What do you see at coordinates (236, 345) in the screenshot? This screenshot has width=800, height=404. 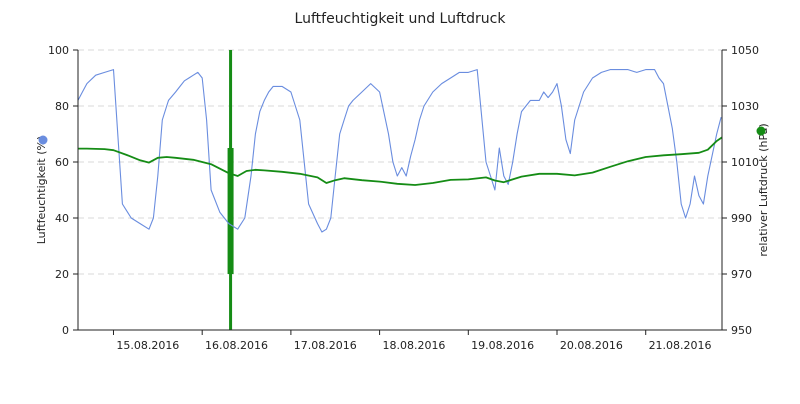 I see `x-tick-label-1: 16.08.2016` at bounding box center [236, 345].